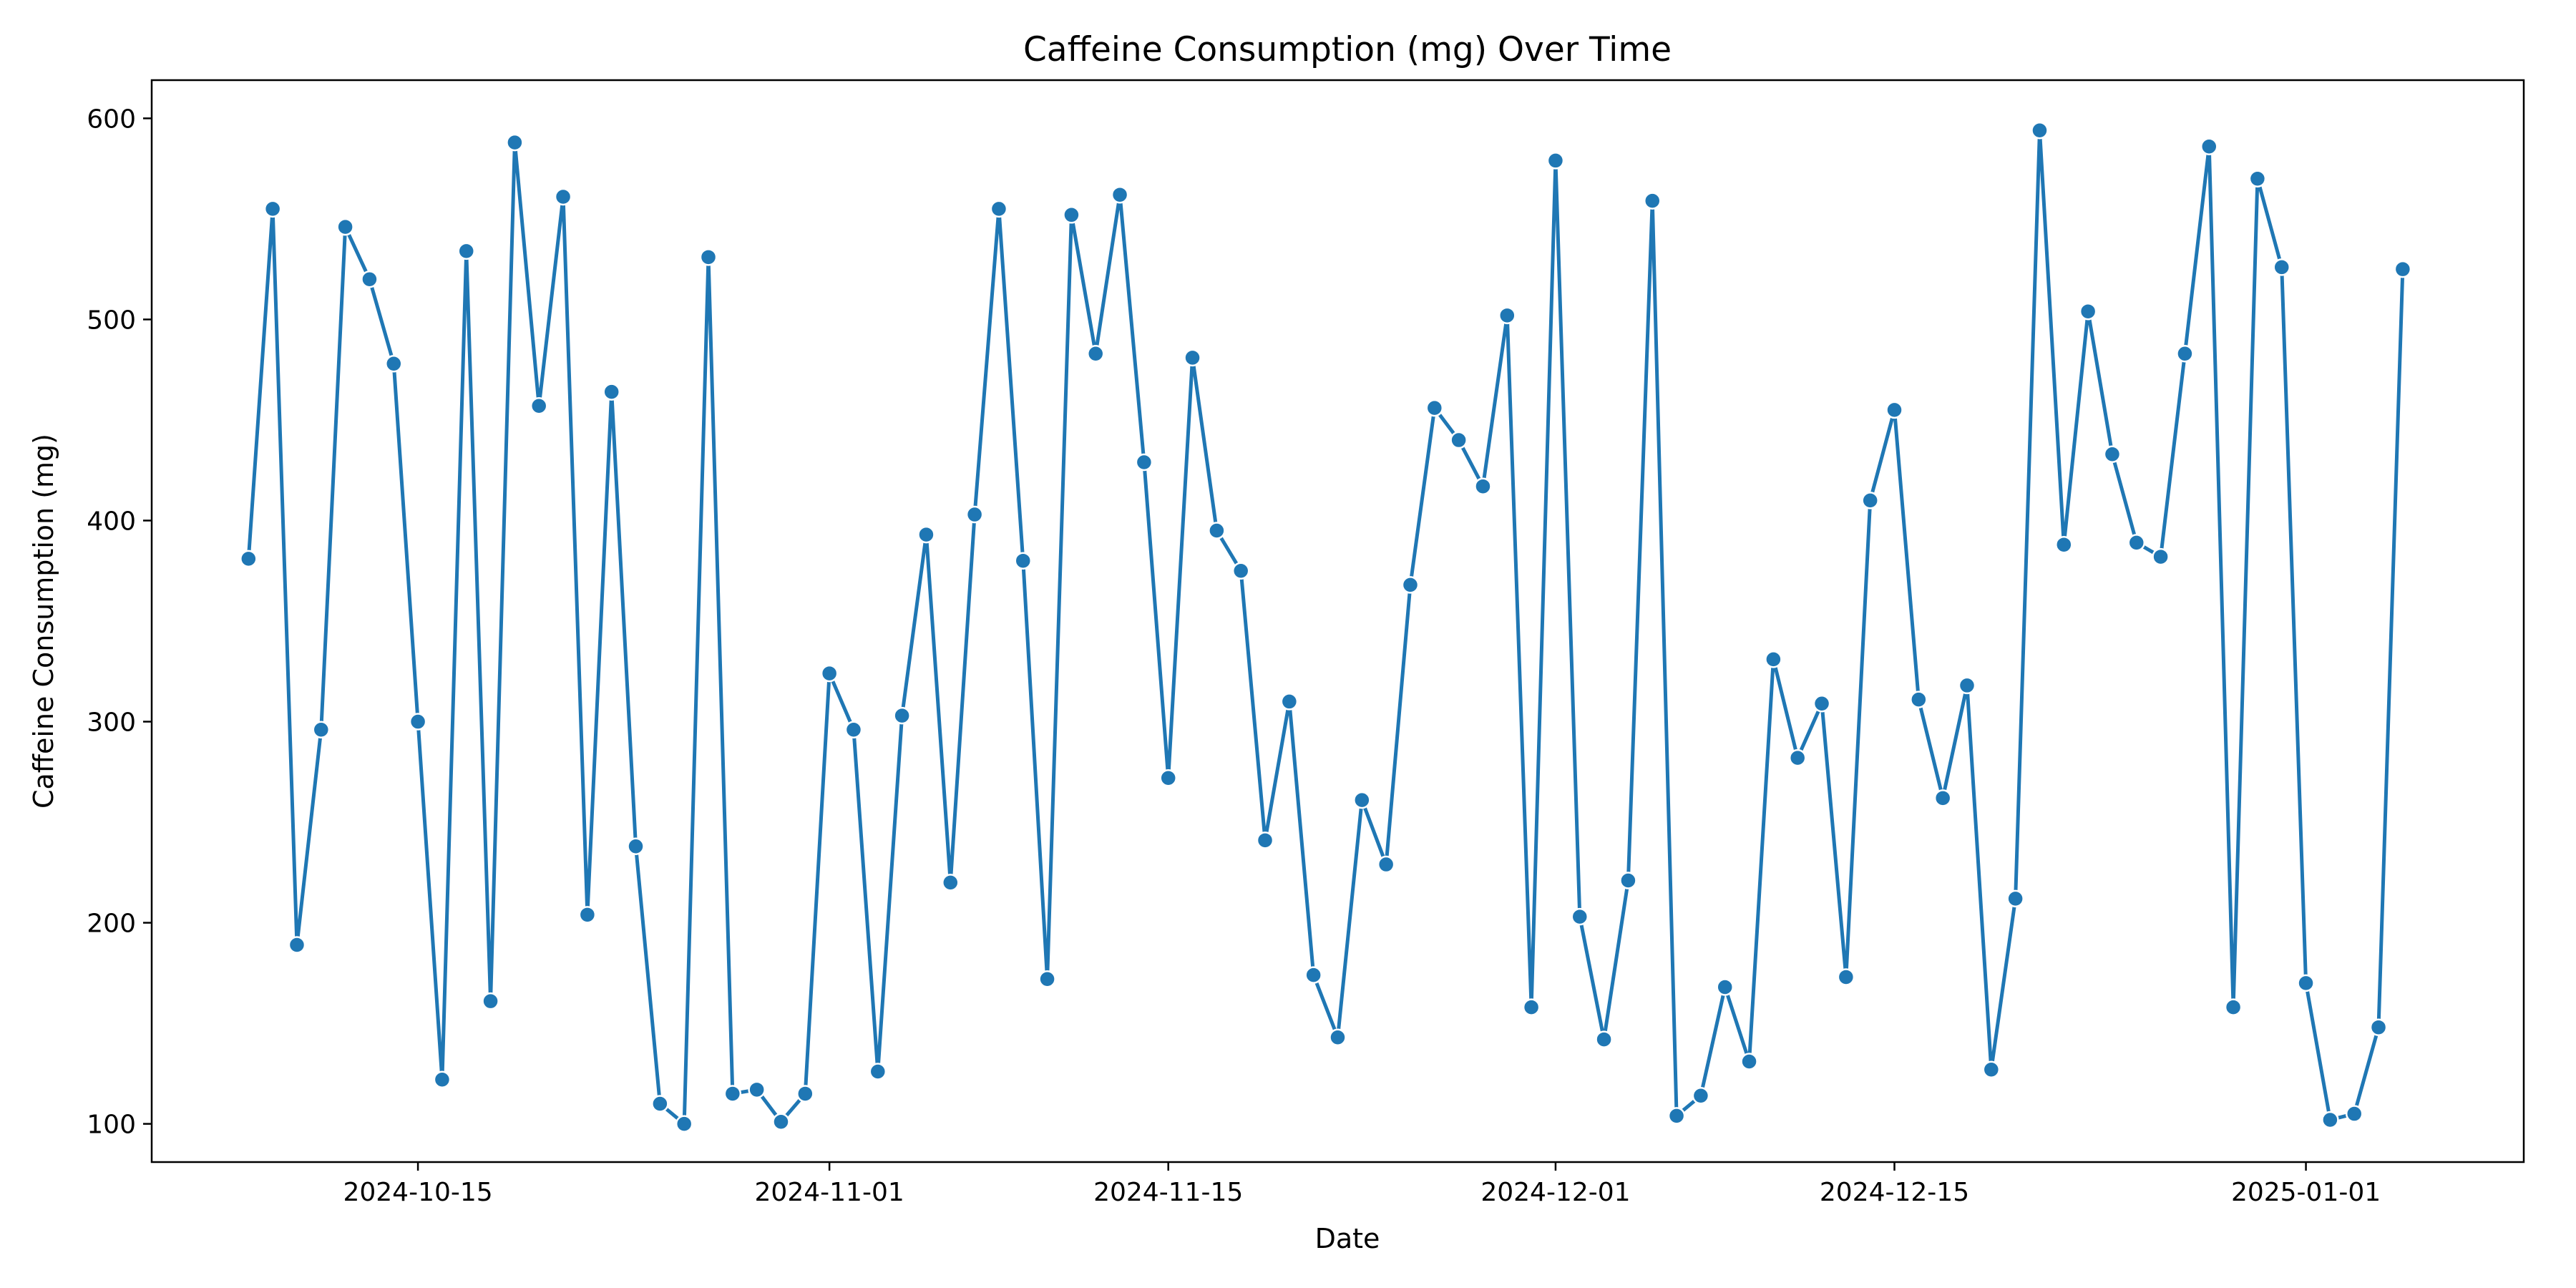  Describe the element at coordinates (111, 1125) in the screenshot. I see `y-tick-label: 100` at that location.